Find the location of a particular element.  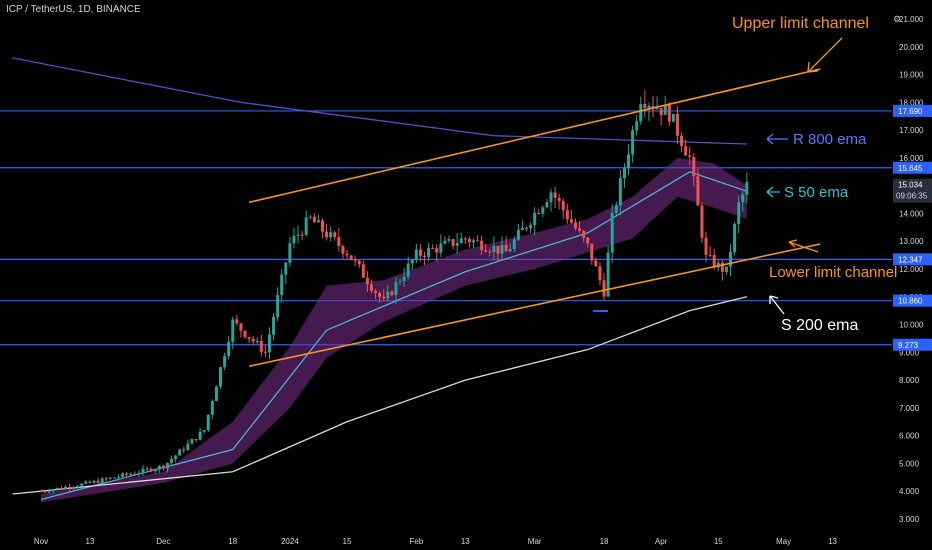

time-tick-label: Nov is located at coordinates (41, 541).